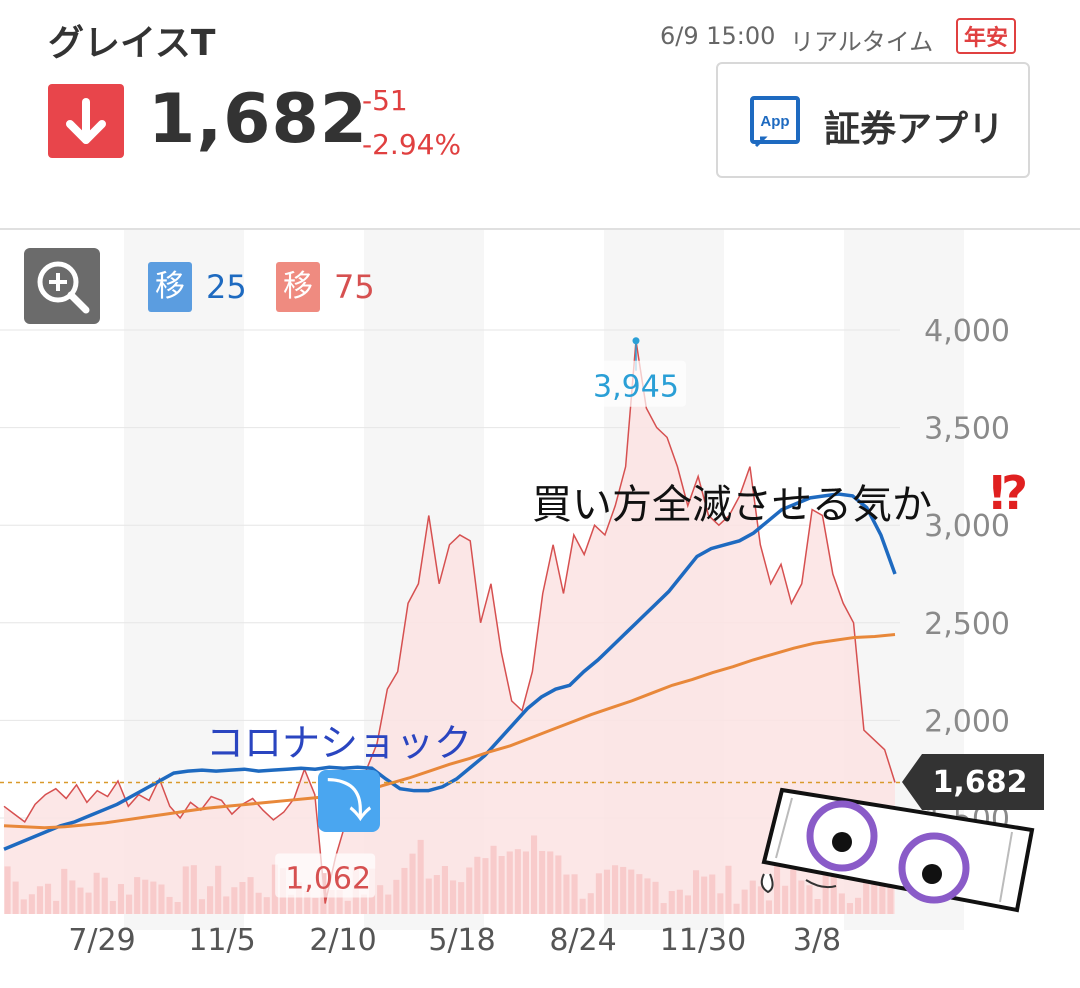  What do you see at coordinates (967, 624) in the screenshot?
I see `y-tick-label: 2,500` at bounding box center [967, 624].